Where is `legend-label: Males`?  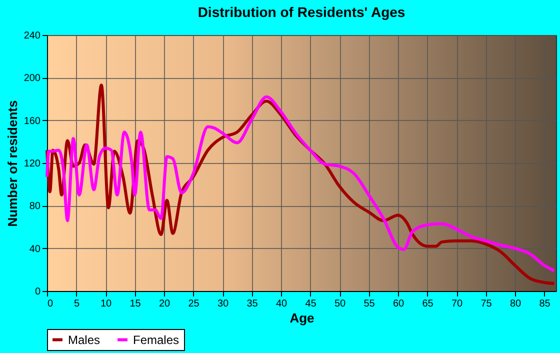
legend-label: Males is located at coordinates (84, 339).